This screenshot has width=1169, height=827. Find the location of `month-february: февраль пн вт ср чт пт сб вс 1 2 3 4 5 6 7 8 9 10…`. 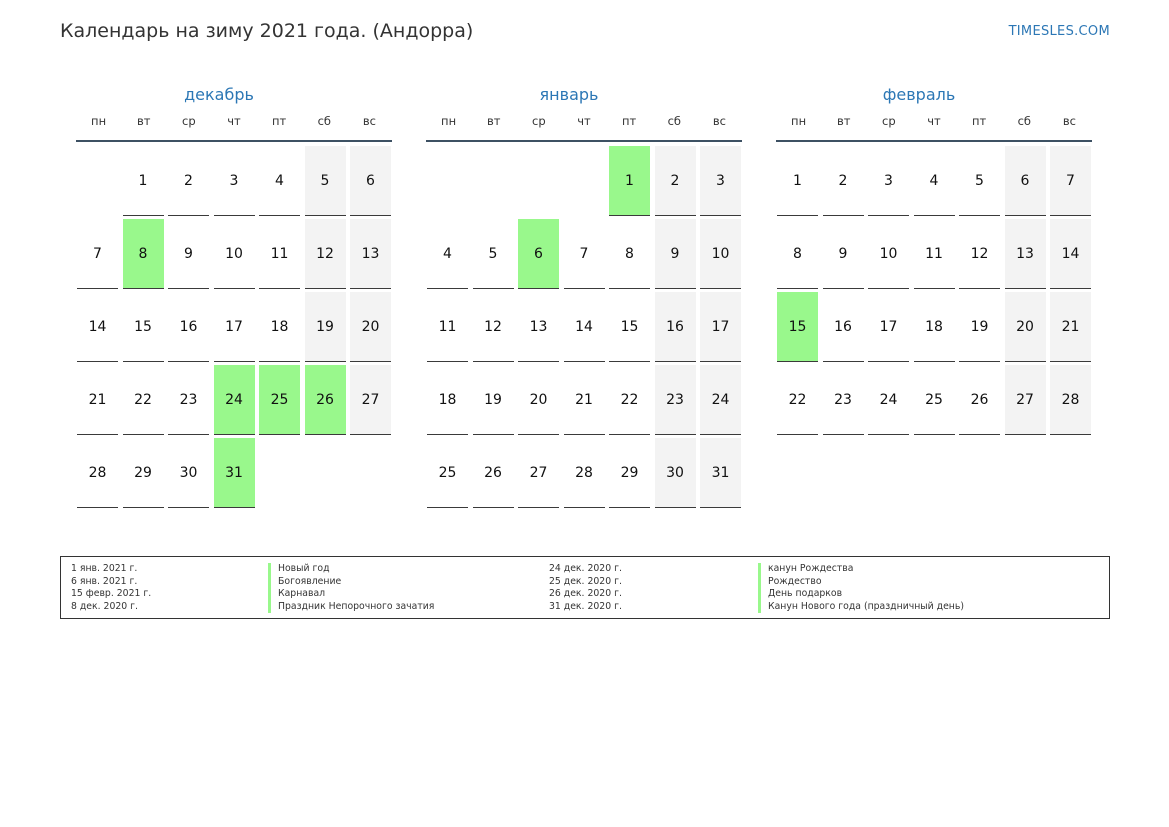

month-february: февраль пн вт ср чт пт сб вс 1 2 3 4 5 6 7 8 9 10… is located at coordinates (926, 259).